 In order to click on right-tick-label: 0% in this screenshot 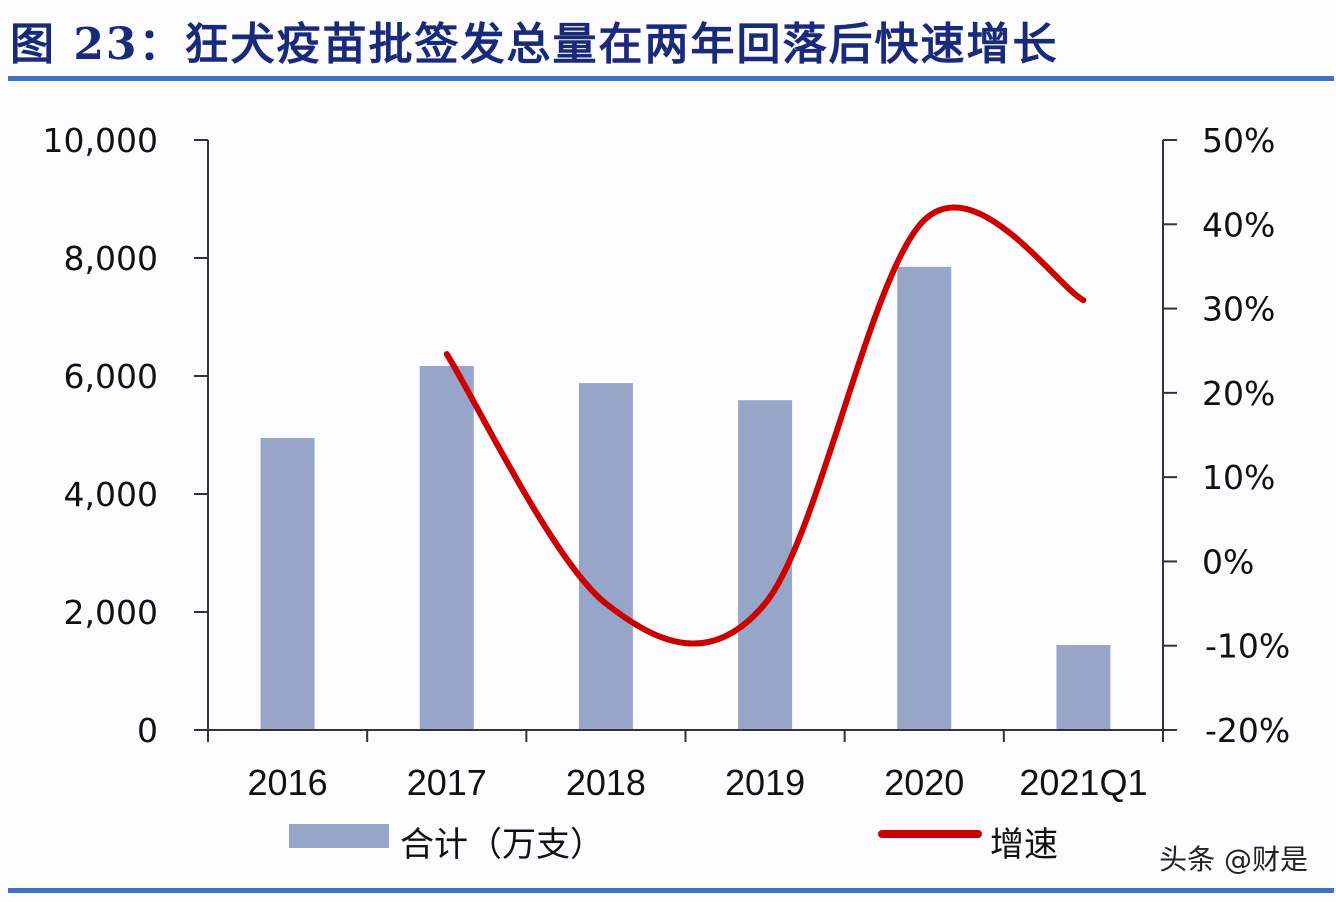, I will do `click(1228, 561)`.